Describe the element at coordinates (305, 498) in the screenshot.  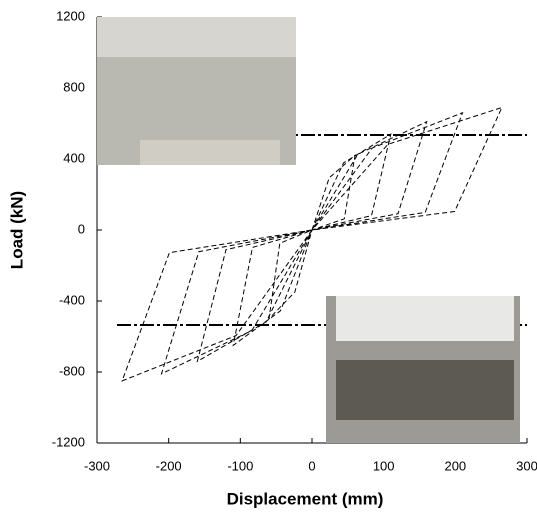
I see `x-axis-title: Displacement (mm)` at that location.